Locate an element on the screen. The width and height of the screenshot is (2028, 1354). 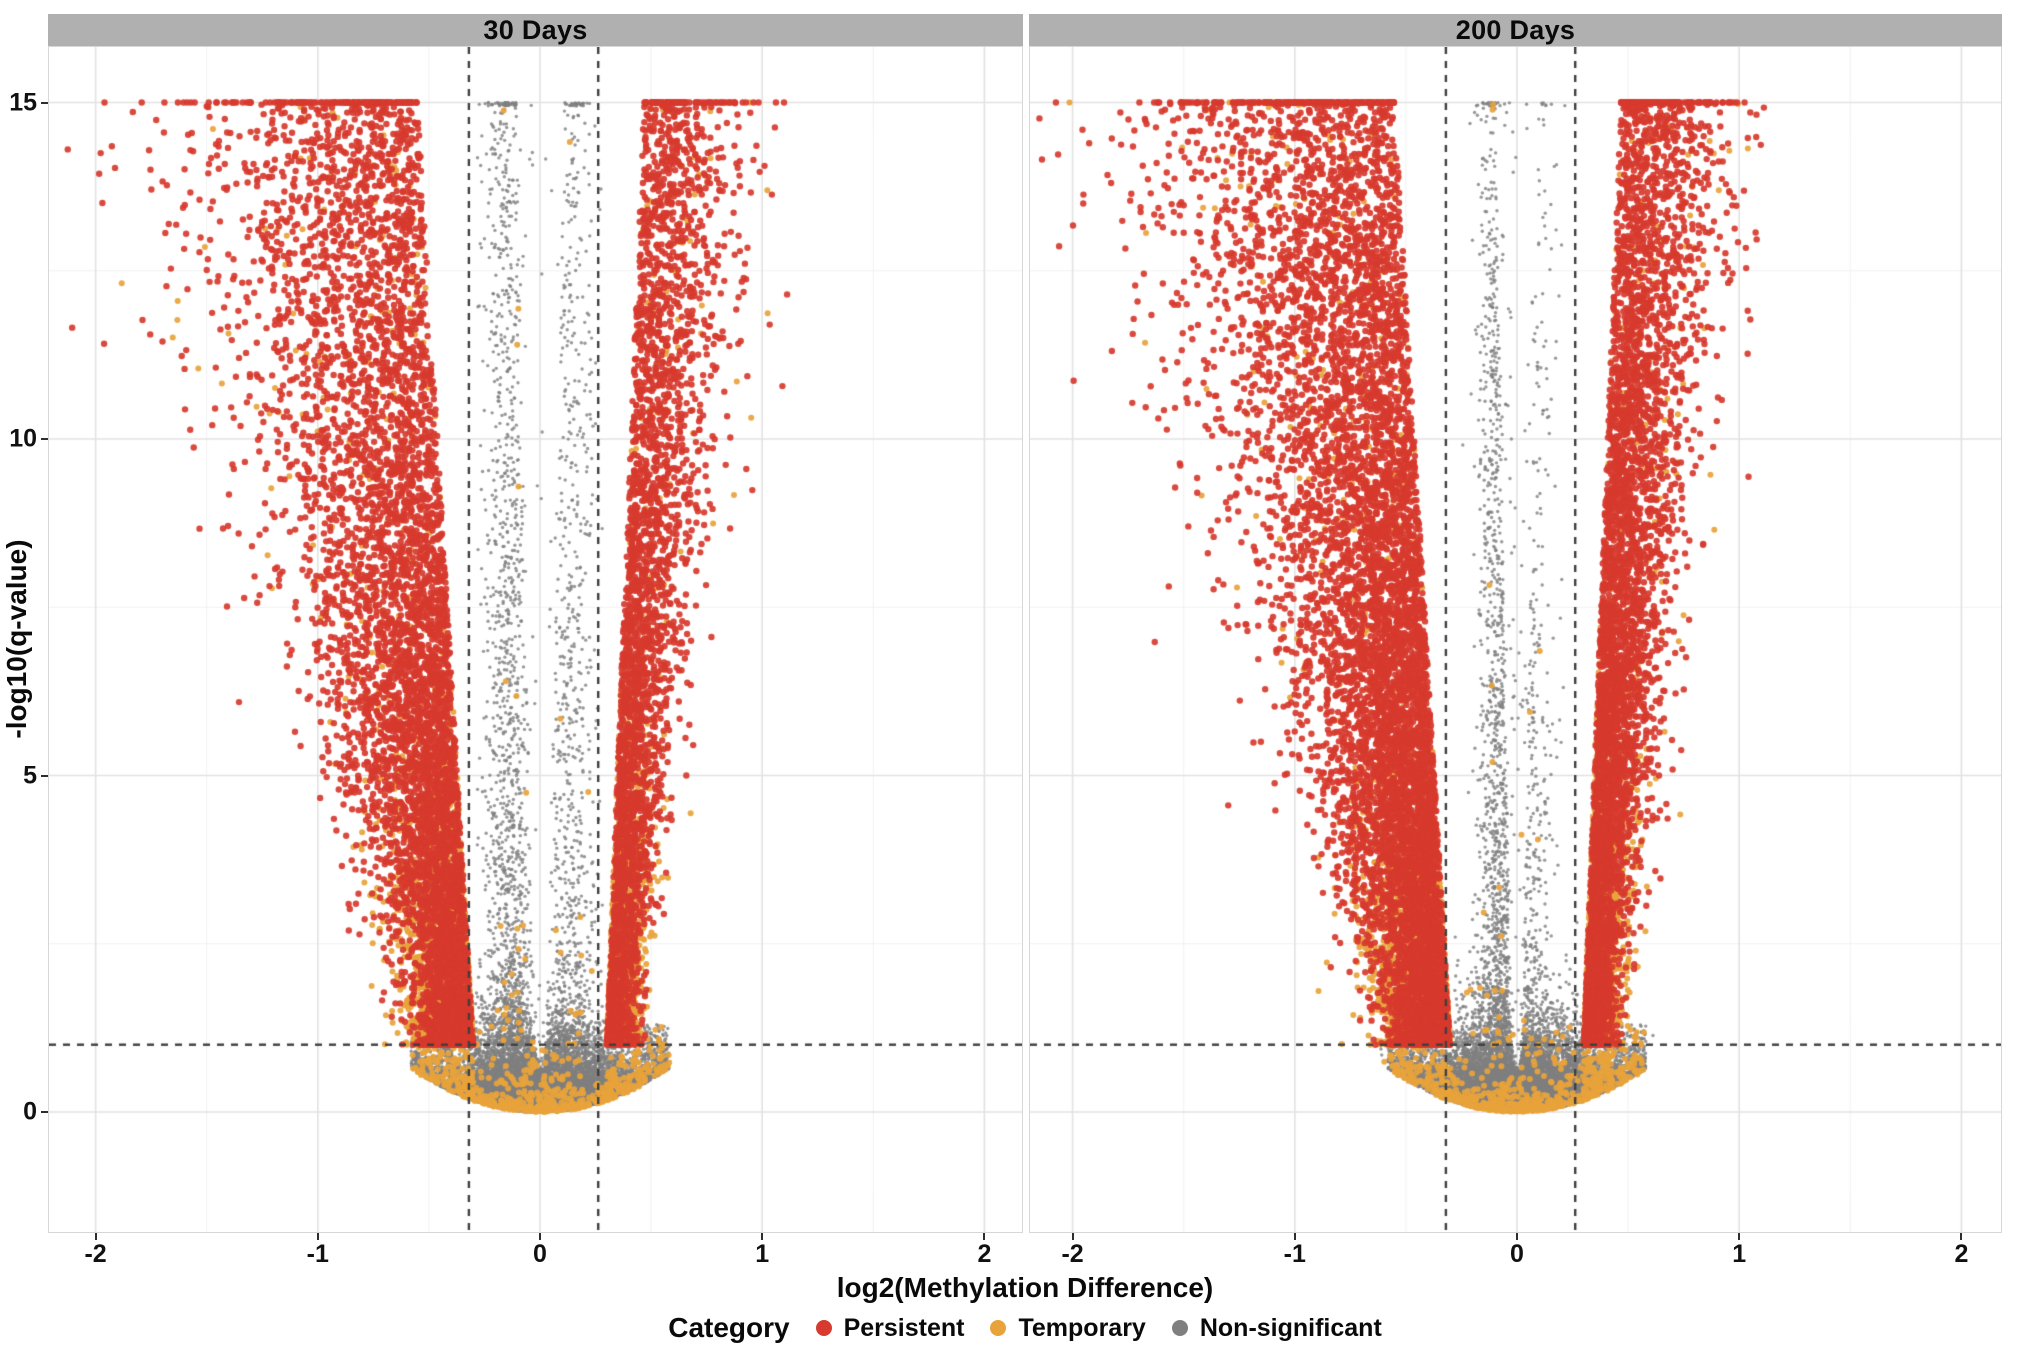
y-tick-label: 15 is located at coordinates (23, 102).